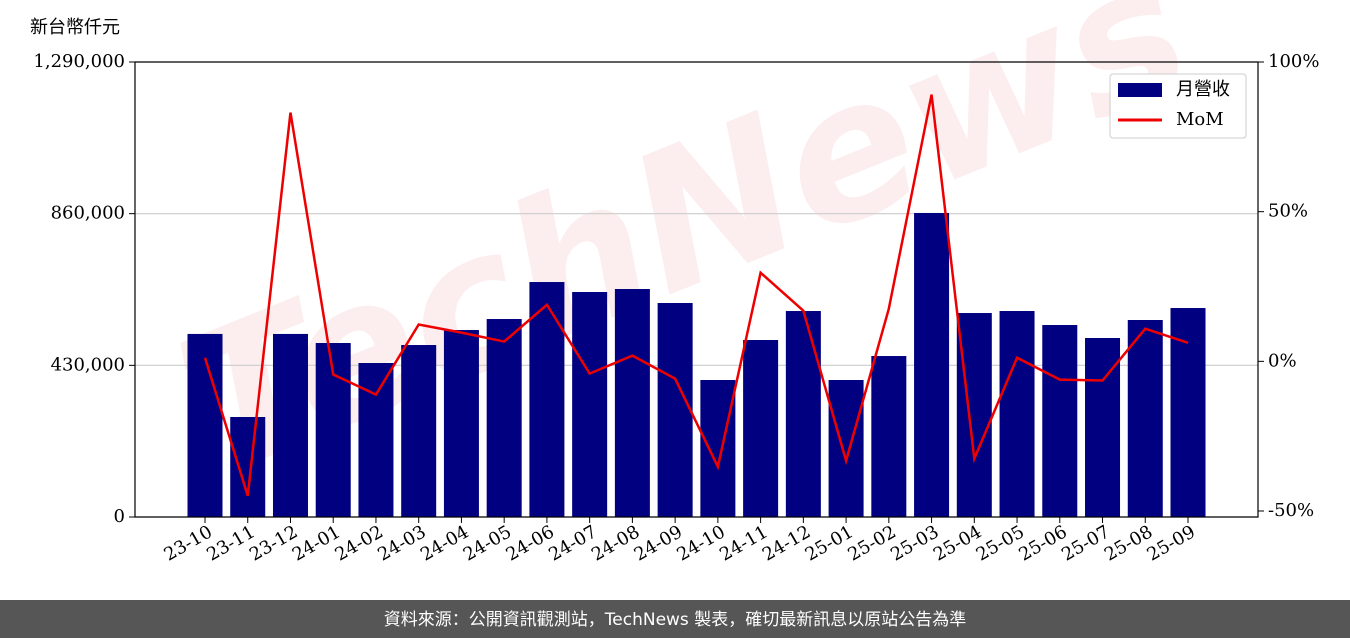 The height and width of the screenshot is (638, 1350). I want to click on x-tick-label: 24-05, so click(487, 543).